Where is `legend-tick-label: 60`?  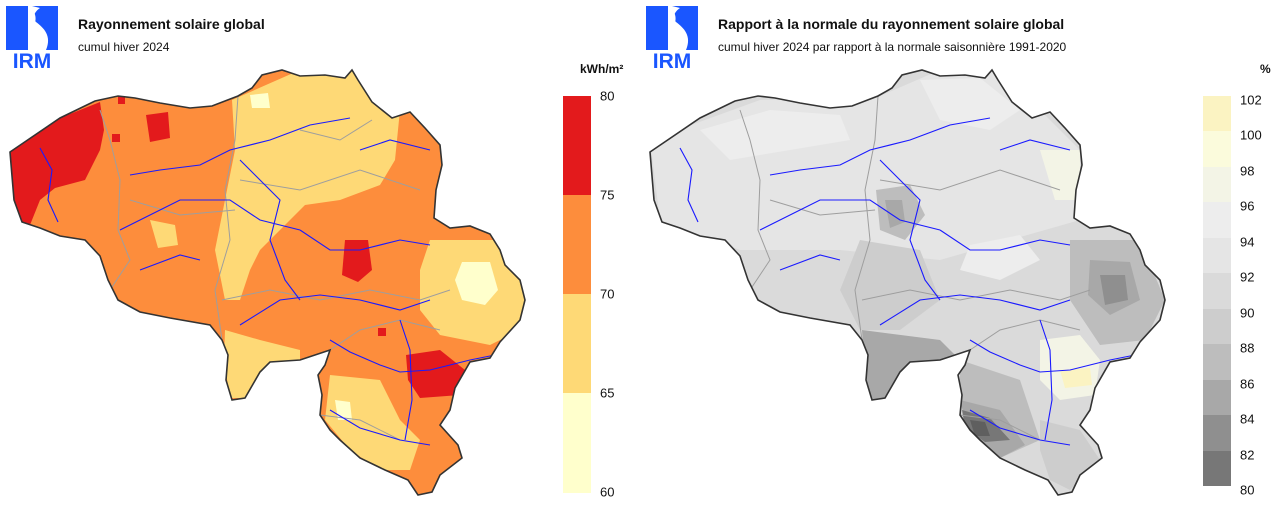
legend-tick-label: 60 is located at coordinates (607, 492).